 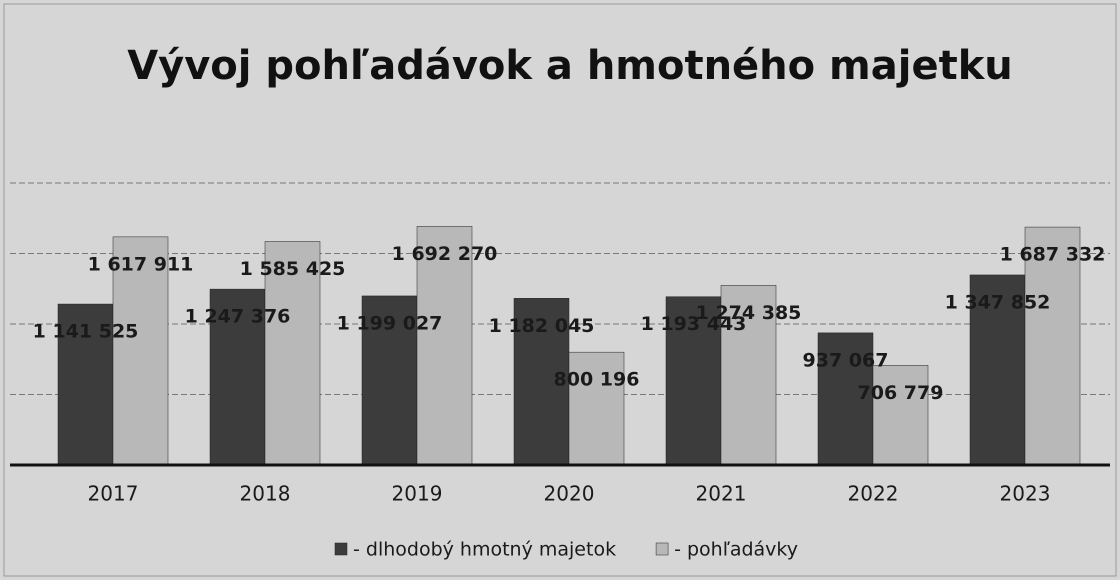 What do you see at coordinates (238, 317) in the screenshot?
I see `value-label: 1 247 376` at bounding box center [238, 317].